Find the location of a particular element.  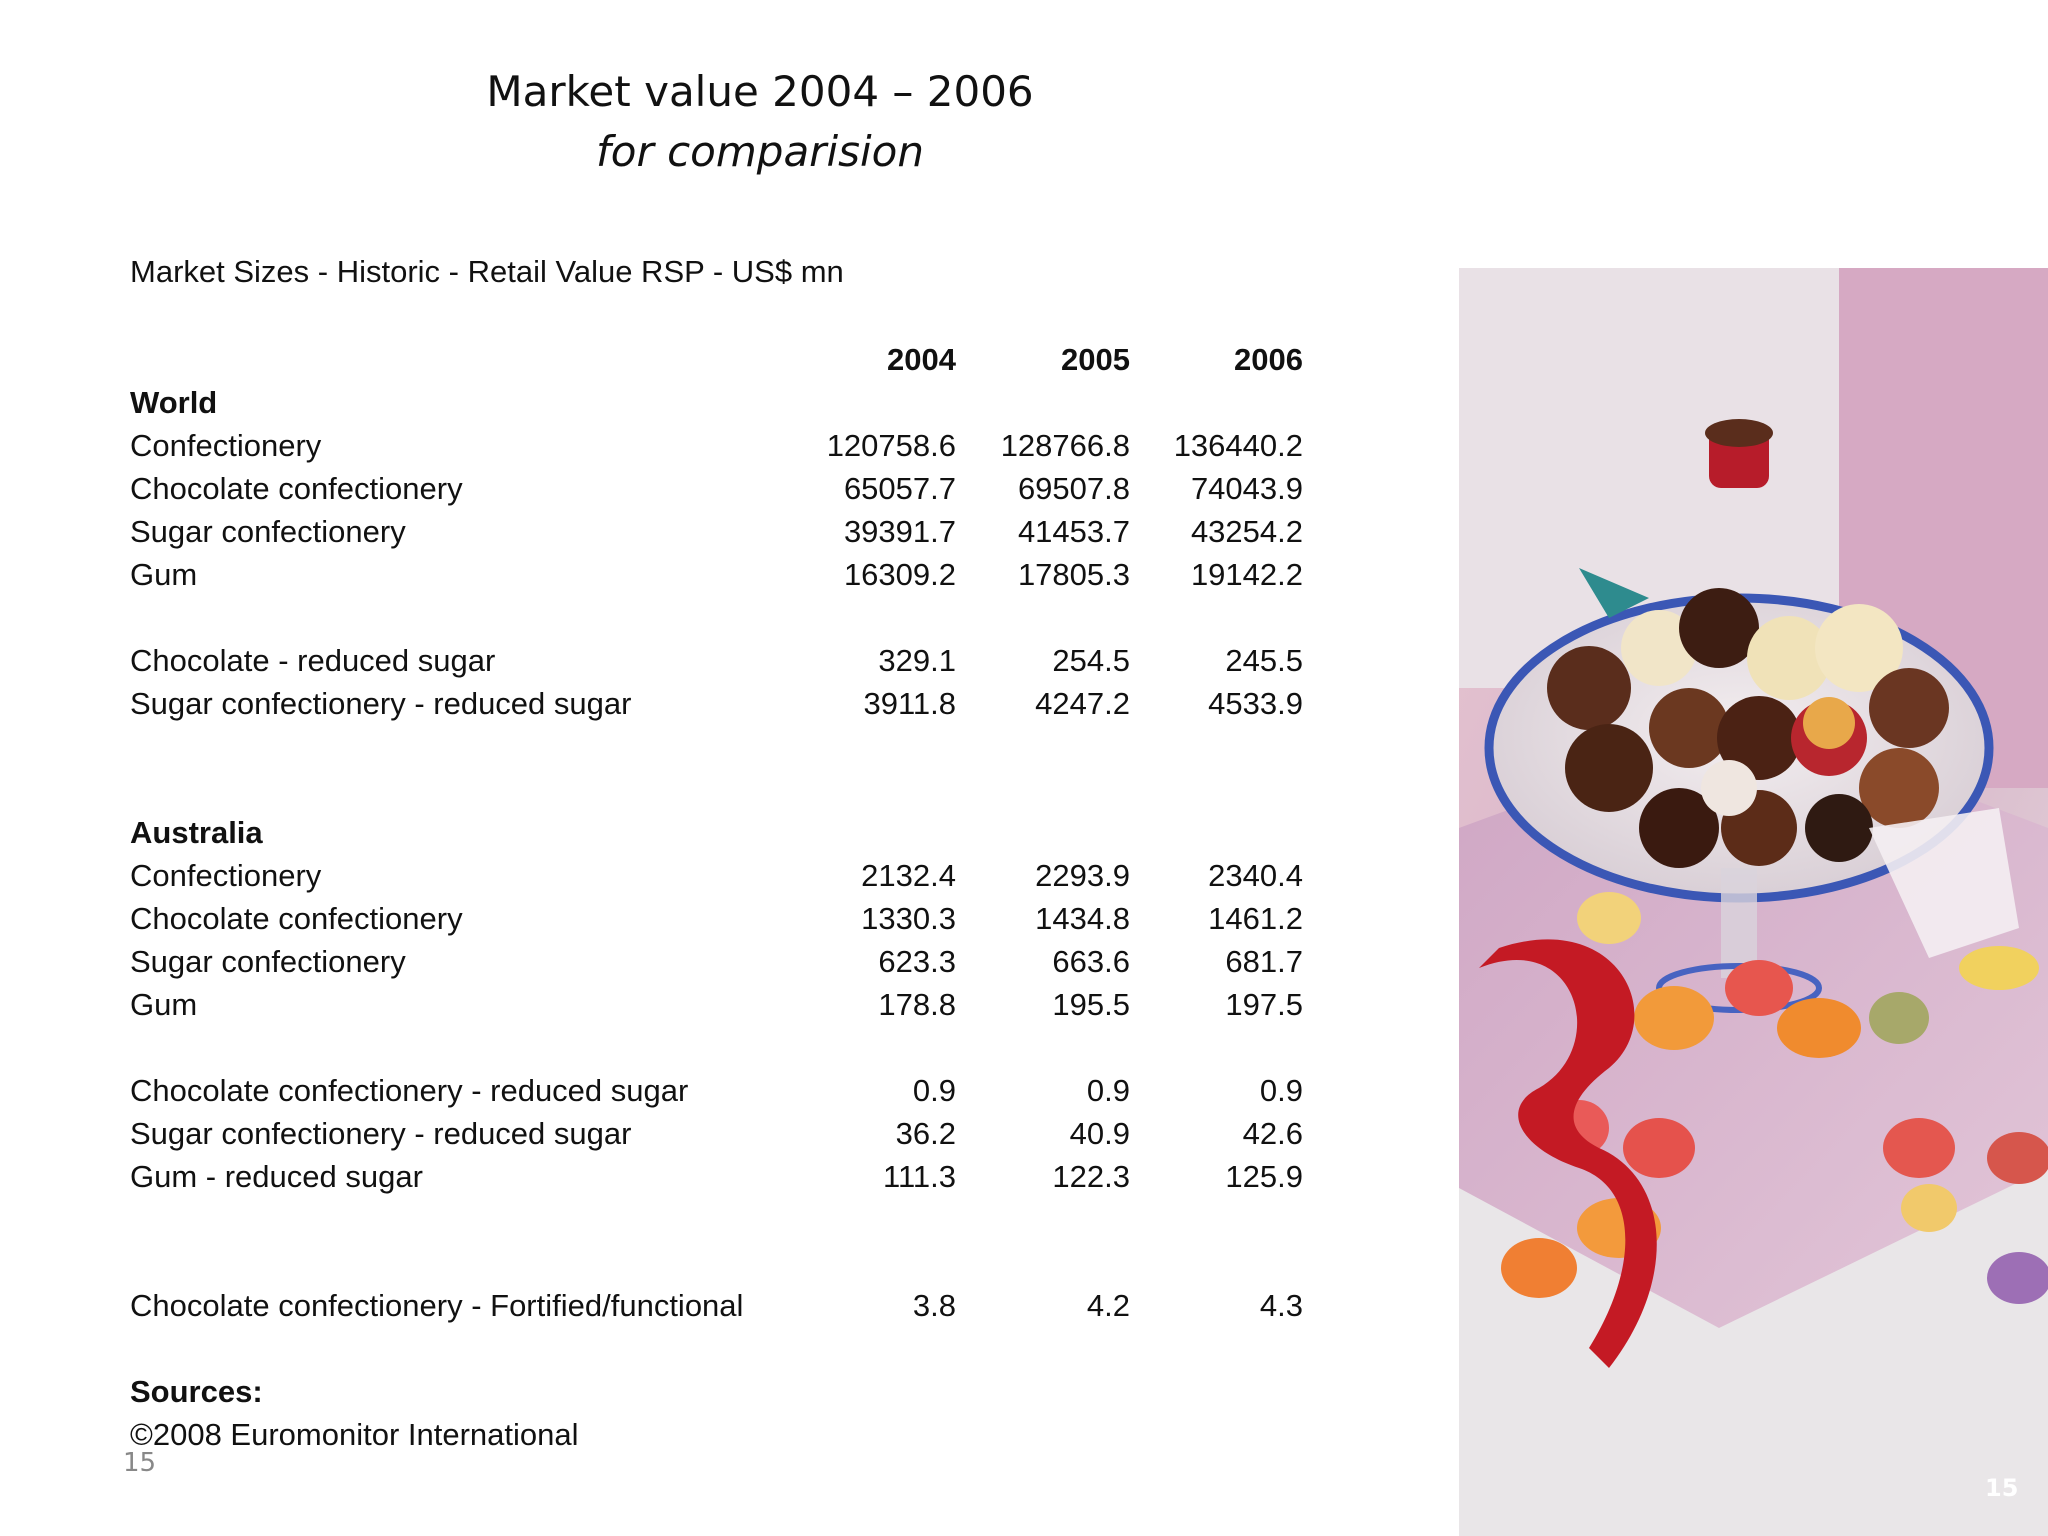

cell-2004: 65057.7 is located at coordinates (899, 488).